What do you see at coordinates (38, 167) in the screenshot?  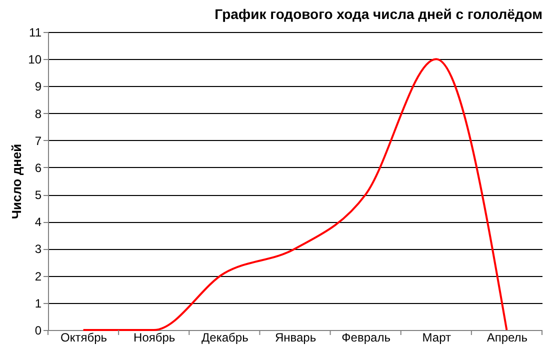 I see `y-tick-label: 6` at bounding box center [38, 167].